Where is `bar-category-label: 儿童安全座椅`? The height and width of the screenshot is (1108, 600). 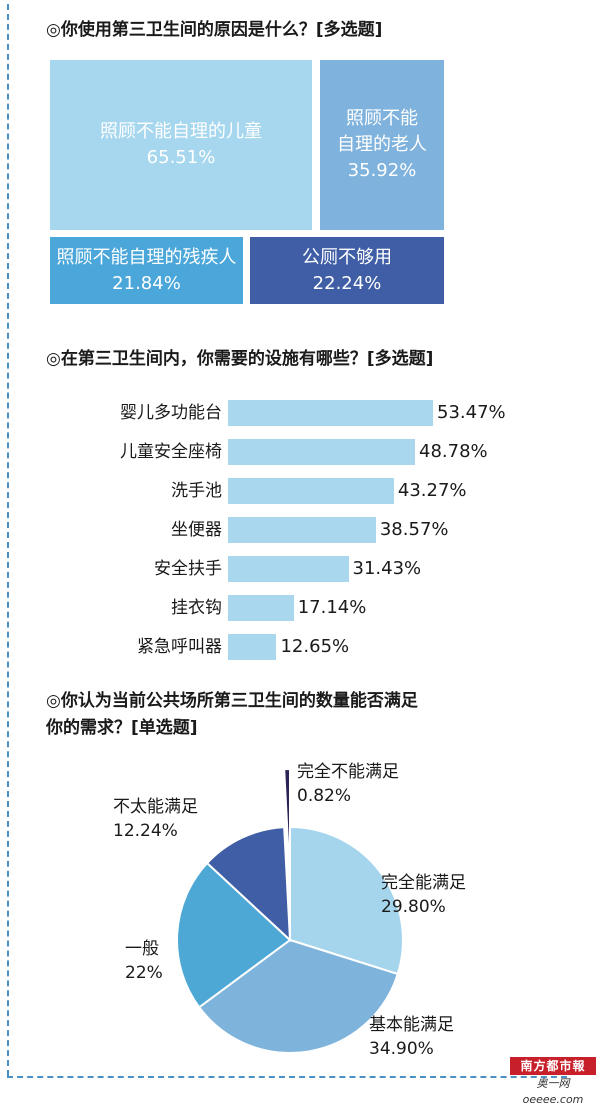 bar-category-label: 儿童安全座椅 is located at coordinates (171, 452).